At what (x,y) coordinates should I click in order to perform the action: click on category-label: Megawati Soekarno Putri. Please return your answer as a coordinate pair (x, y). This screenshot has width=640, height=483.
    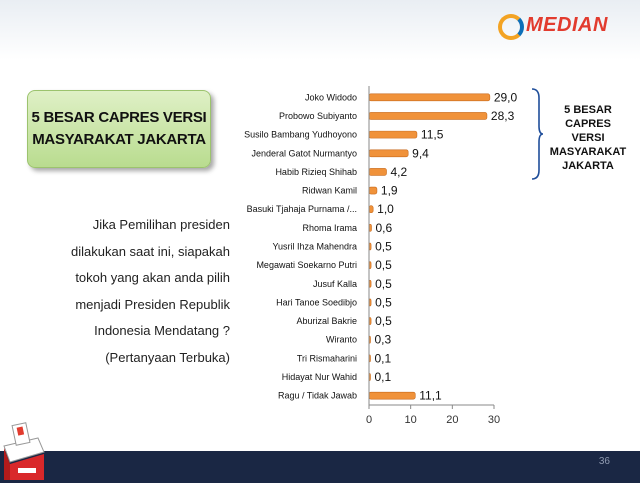
    Looking at the image, I should click on (306, 265).